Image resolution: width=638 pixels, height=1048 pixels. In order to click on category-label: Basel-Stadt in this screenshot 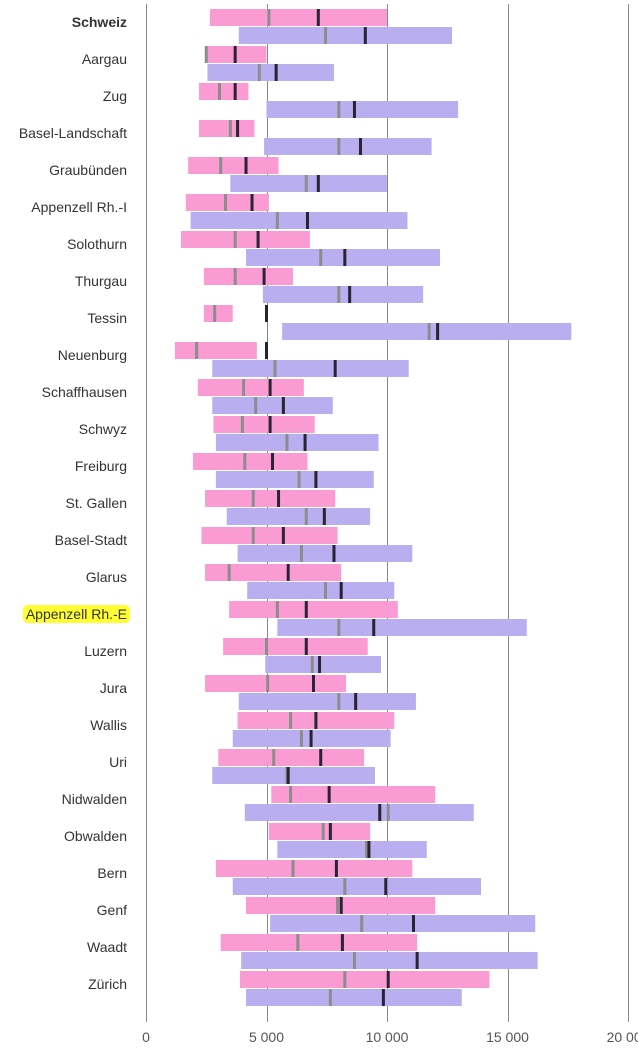, I will do `click(91, 540)`.